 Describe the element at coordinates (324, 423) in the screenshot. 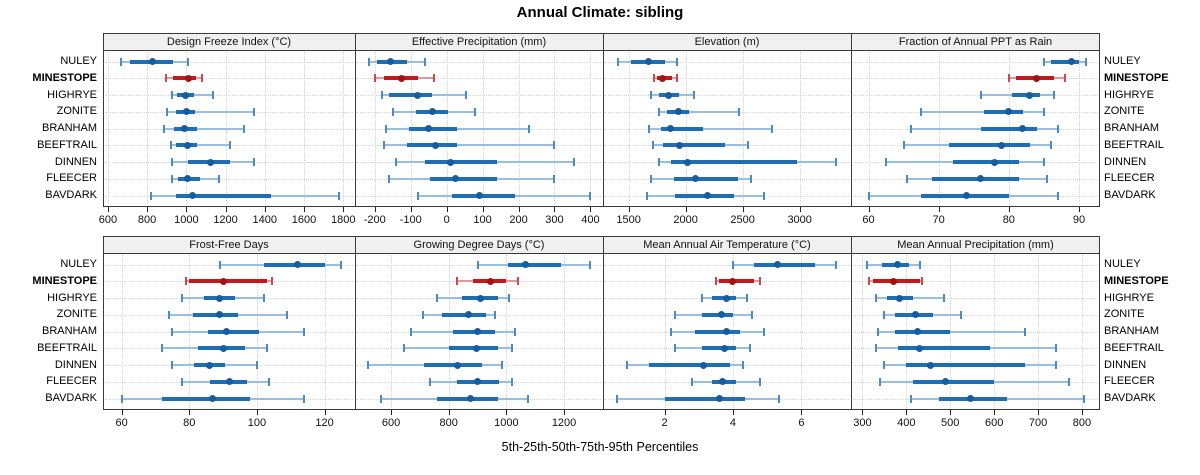

I see `axis-tick-label: 120` at that location.